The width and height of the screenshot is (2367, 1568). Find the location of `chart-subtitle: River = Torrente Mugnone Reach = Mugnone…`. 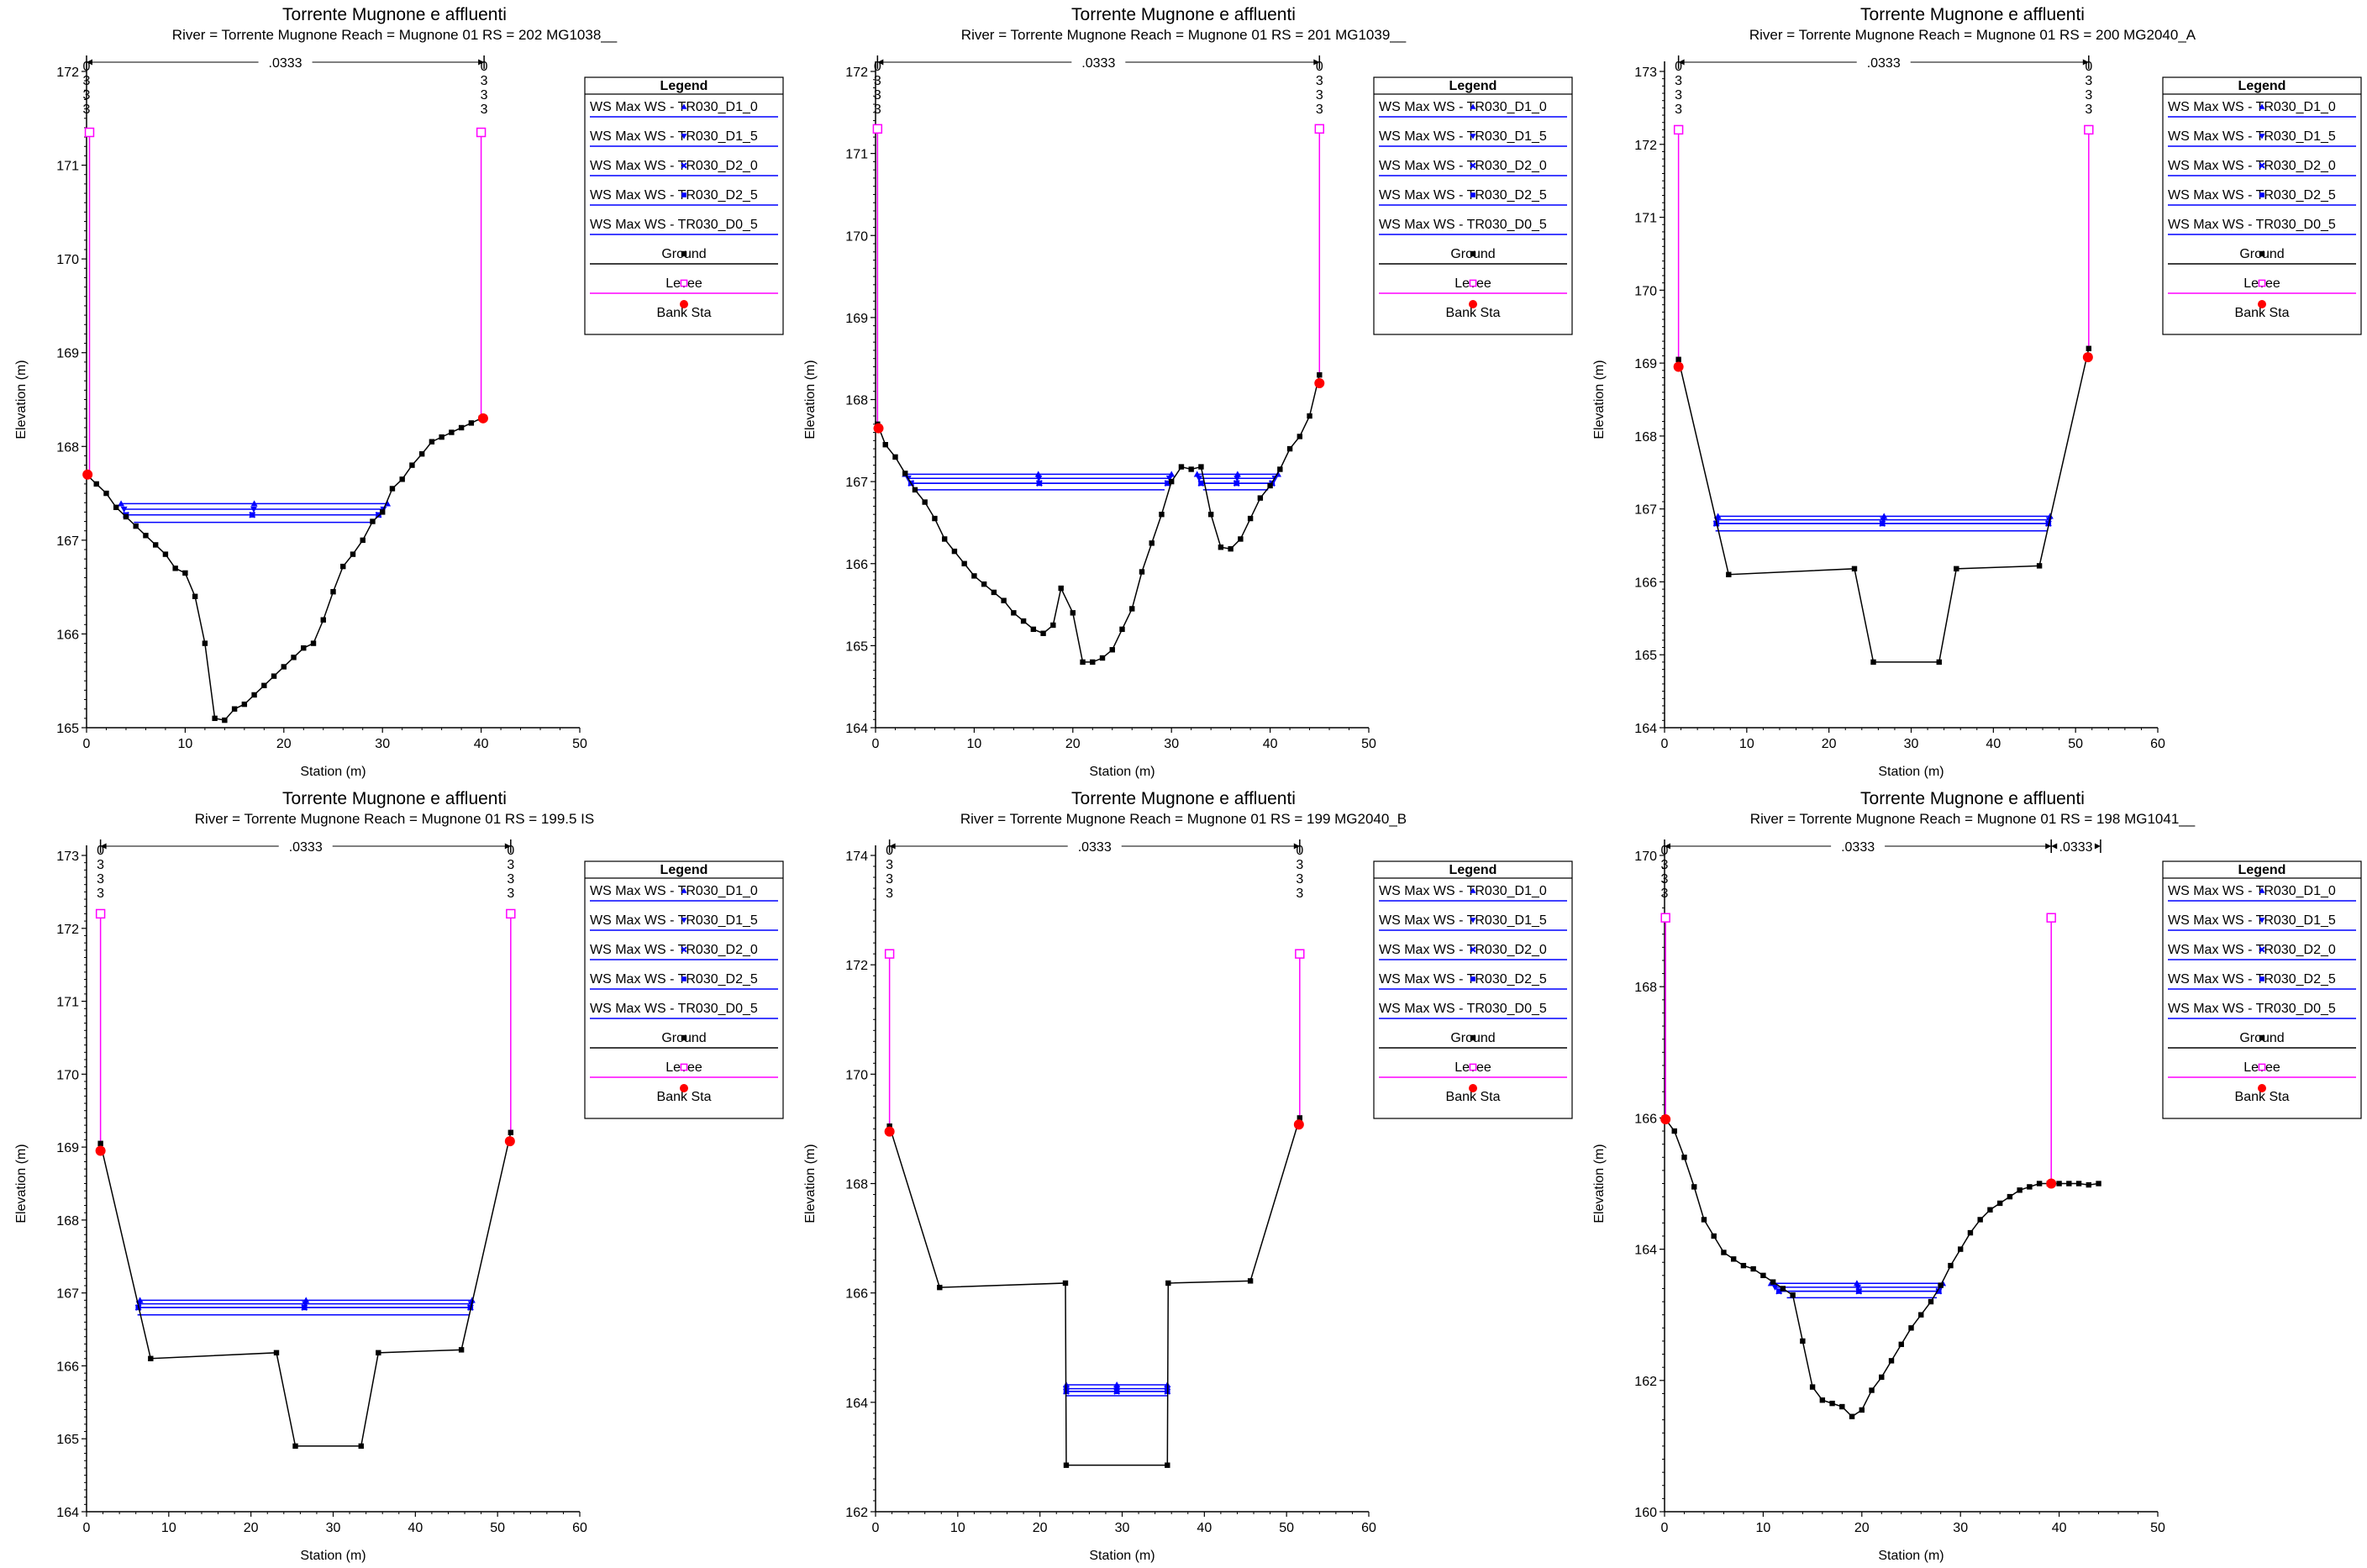

chart-subtitle: River = Torrente Mugnone Reach = Mugnone… is located at coordinates (395, 35).